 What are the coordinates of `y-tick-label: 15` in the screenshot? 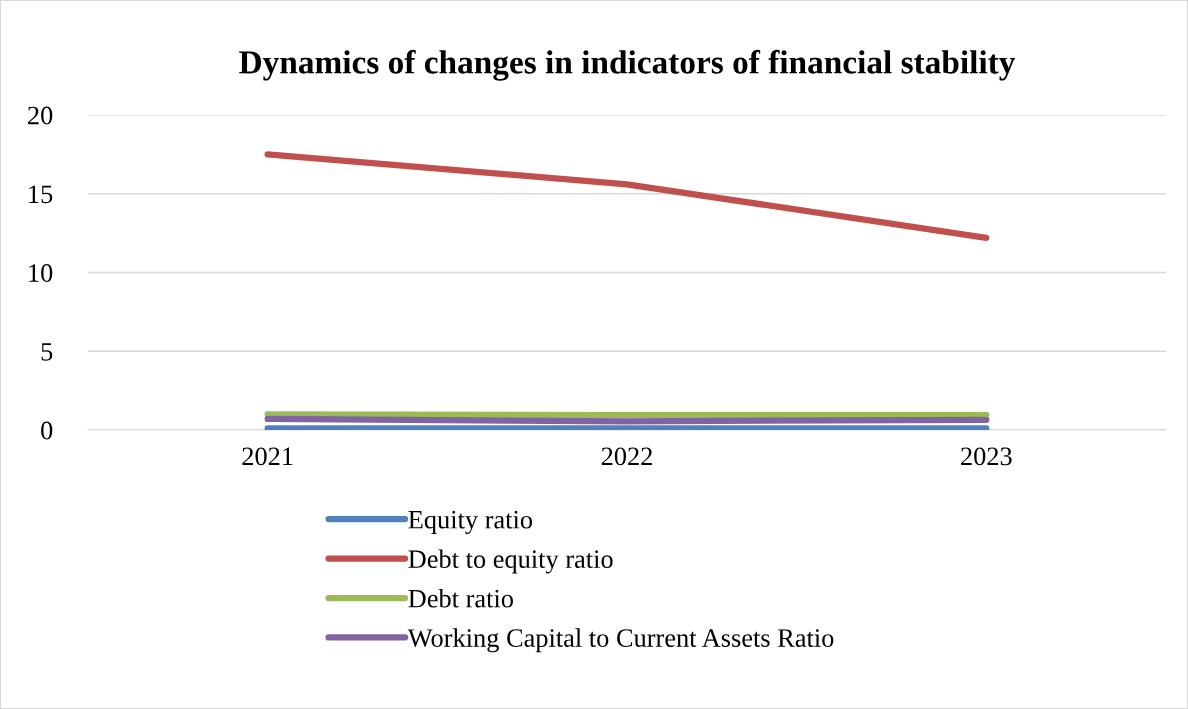 It's located at (41, 194).